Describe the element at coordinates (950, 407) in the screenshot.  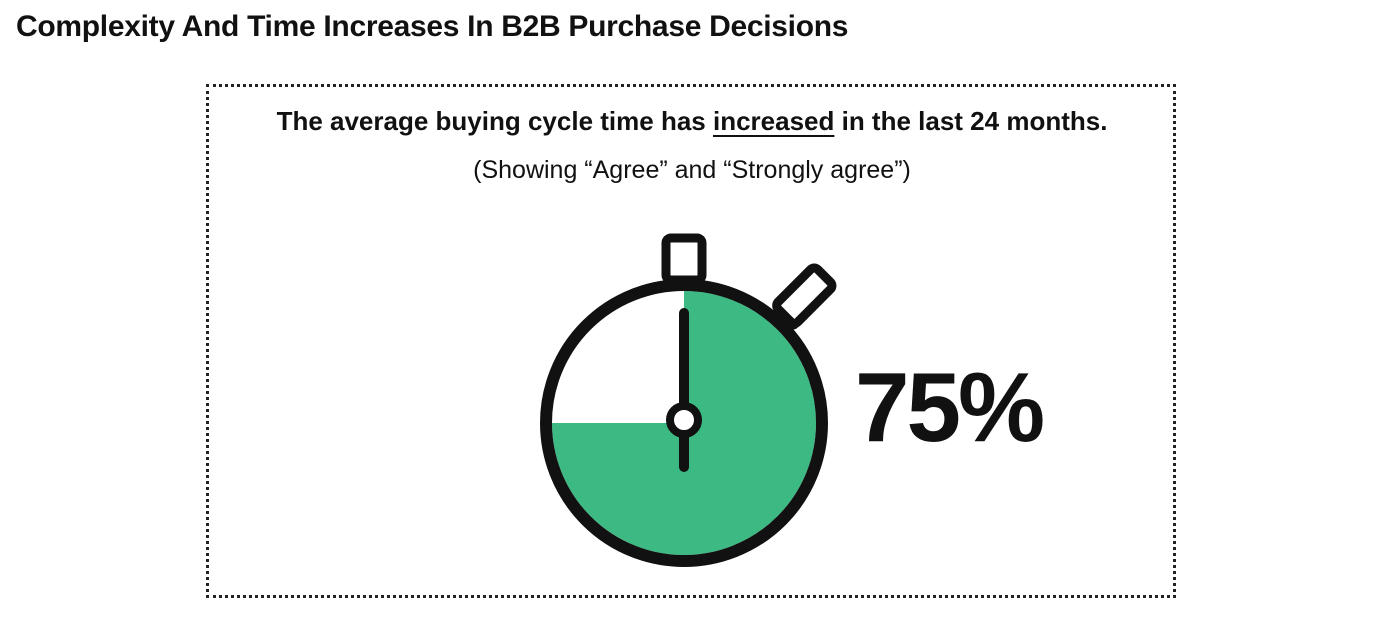
I see `percent-value-label: 75%` at that location.